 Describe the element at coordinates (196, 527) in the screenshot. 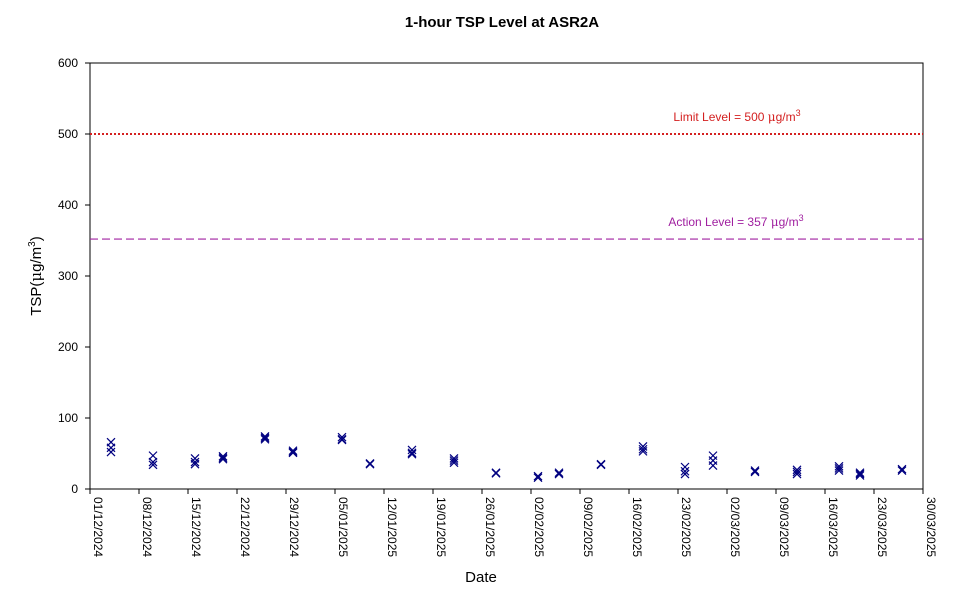

I see `x-tick-label: 15/12/2024` at that location.